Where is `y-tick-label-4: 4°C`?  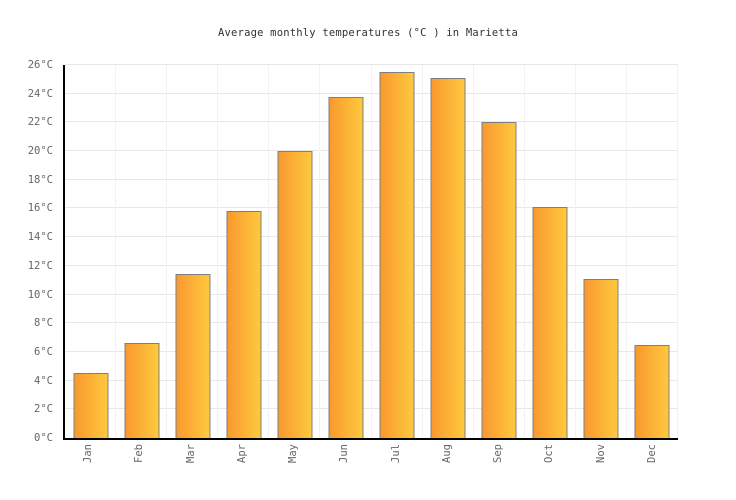
y-tick-label-4: 4°C is located at coordinates (43, 380).